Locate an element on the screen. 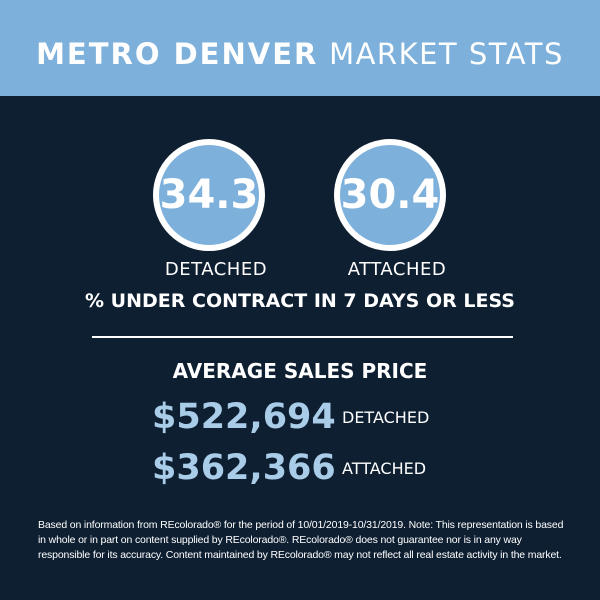 The width and height of the screenshot is (600, 600). divider is located at coordinates (302, 337).